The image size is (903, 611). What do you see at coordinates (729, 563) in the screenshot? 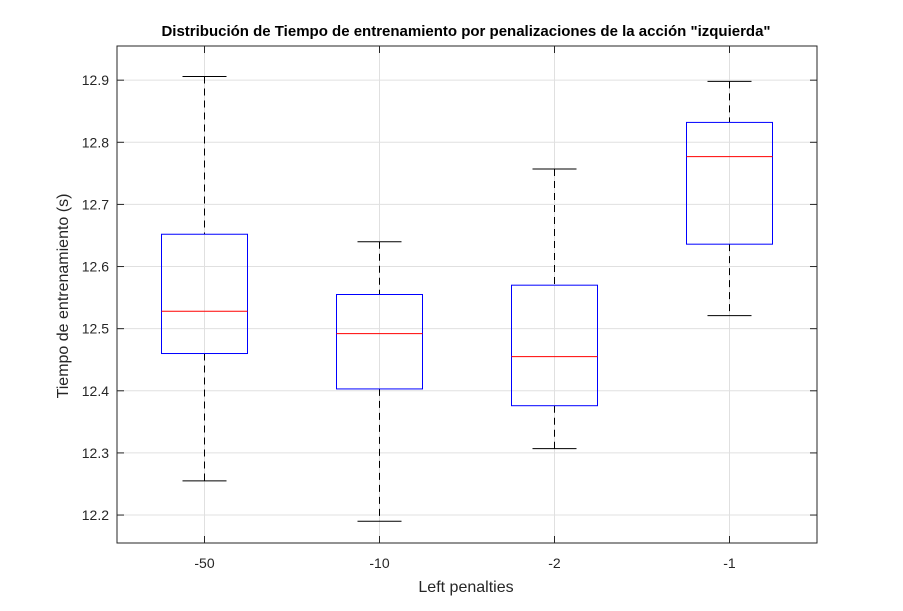
I see `x-tick-label: -1` at bounding box center [729, 563].